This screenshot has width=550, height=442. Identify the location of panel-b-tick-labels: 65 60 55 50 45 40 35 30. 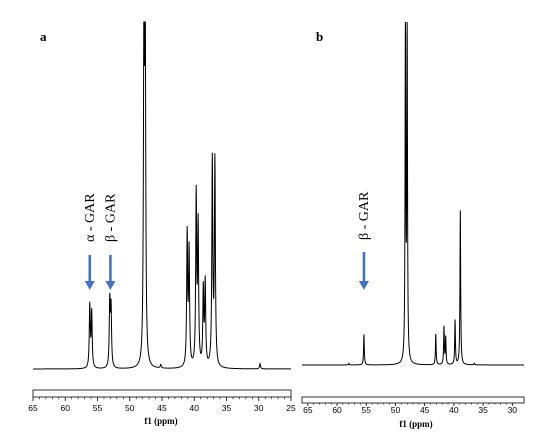
(410, 410).